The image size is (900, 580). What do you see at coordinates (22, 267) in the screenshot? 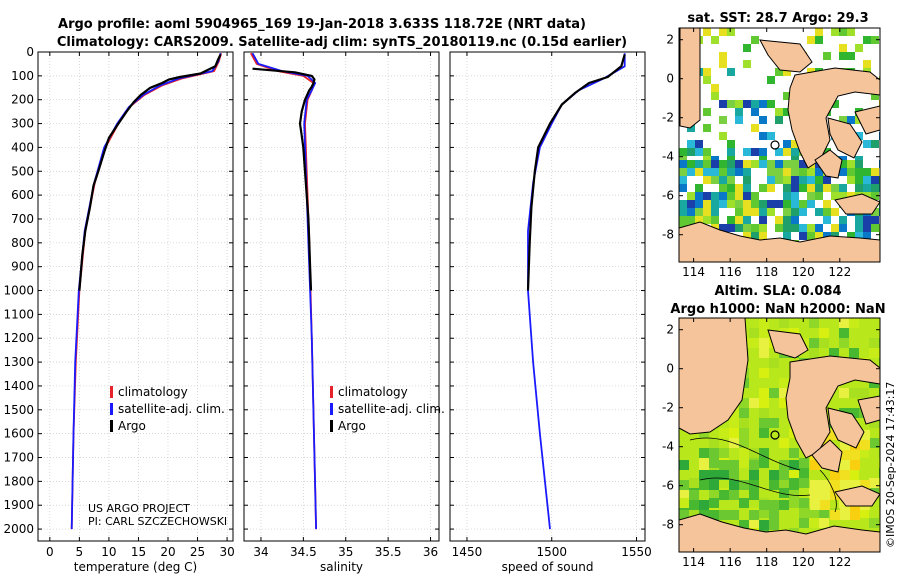
I see `y-tick-label: 900` at bounding box center [22, 267].